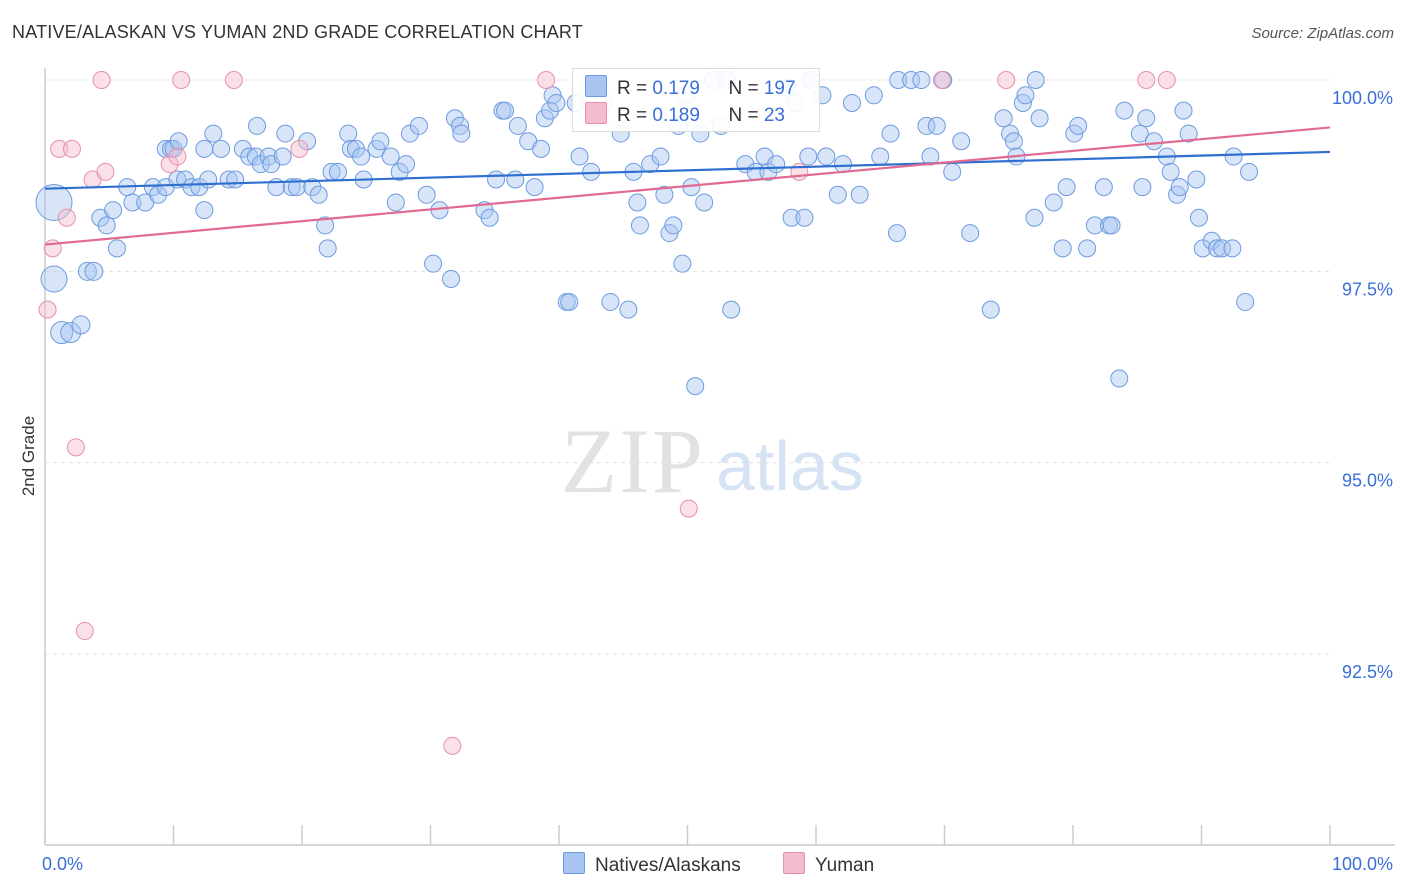 Image resolution: width=1406 pixels, height=892 pixels. I want to click on legend-row-yuman: R = 0.189 N = 23, so click(685, 114).